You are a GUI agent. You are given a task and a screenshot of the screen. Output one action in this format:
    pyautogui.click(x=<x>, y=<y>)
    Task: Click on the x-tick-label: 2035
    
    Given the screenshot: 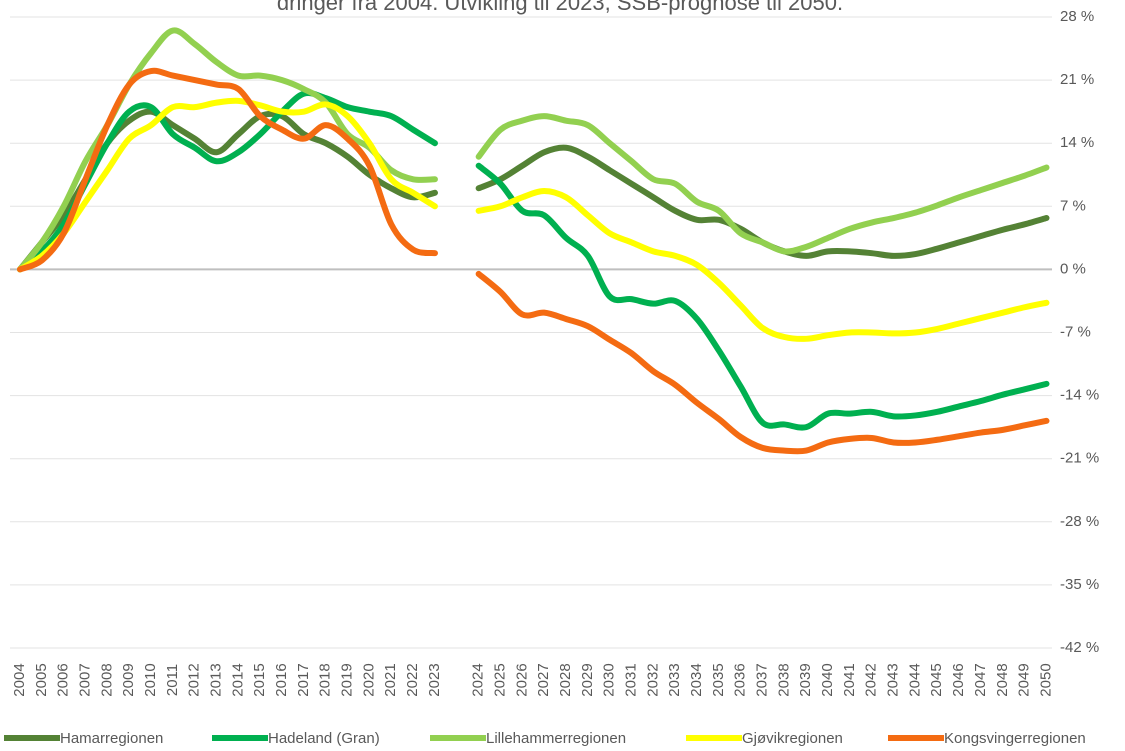 What is the action you would take?
    pyautogui.click(x=718, y=679)
    